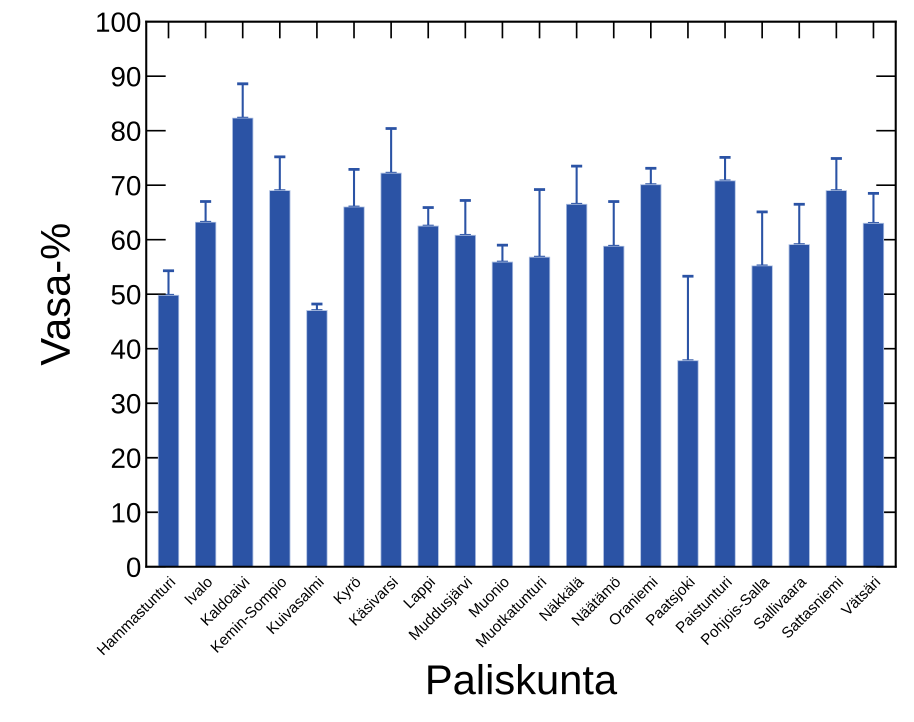 This screenshot has height=722, width=914. I want to click on y-tick-label: 50, so click(126, 294).